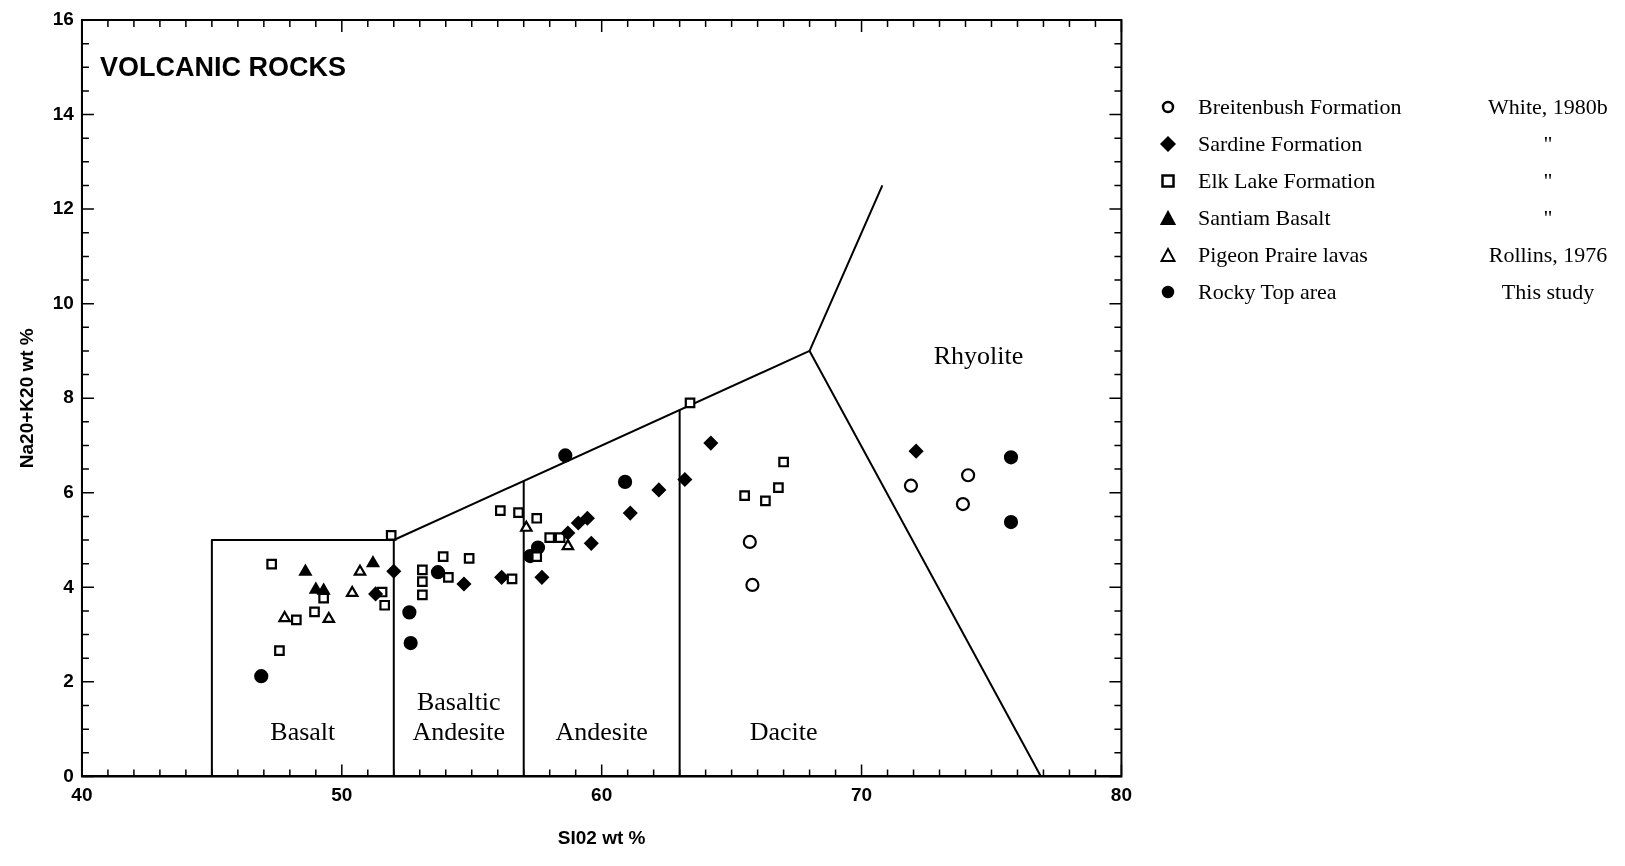 The image size is (1625, 866). What do you see at coordinates (978, 355) in the screenshot?
I see `annotation: Rhyolite` at bounding box center [978, 355].